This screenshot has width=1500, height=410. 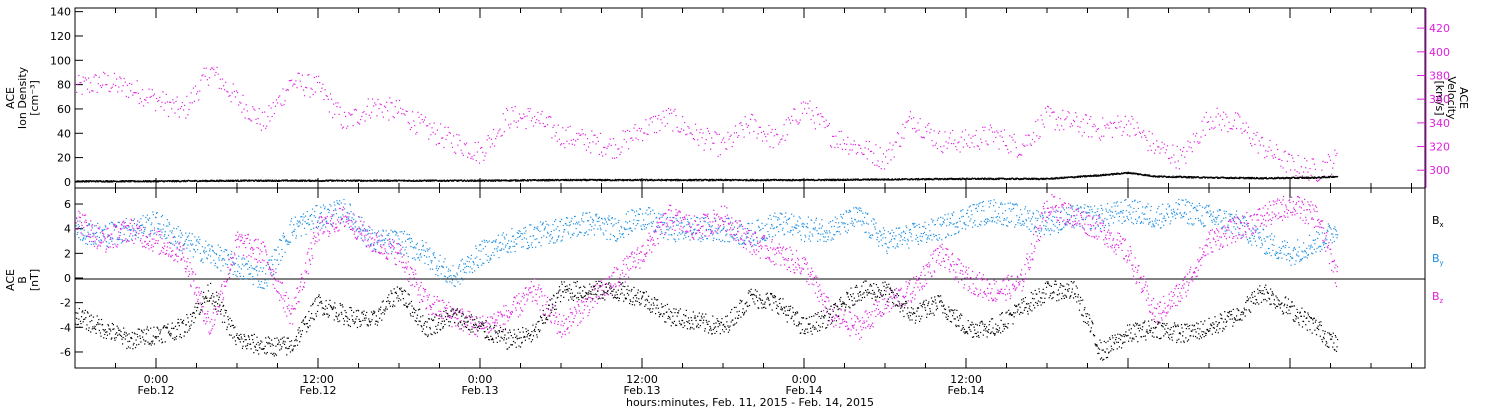 I want to click on x-tick-date-label: Feb.12, so click(x=156, y=390).